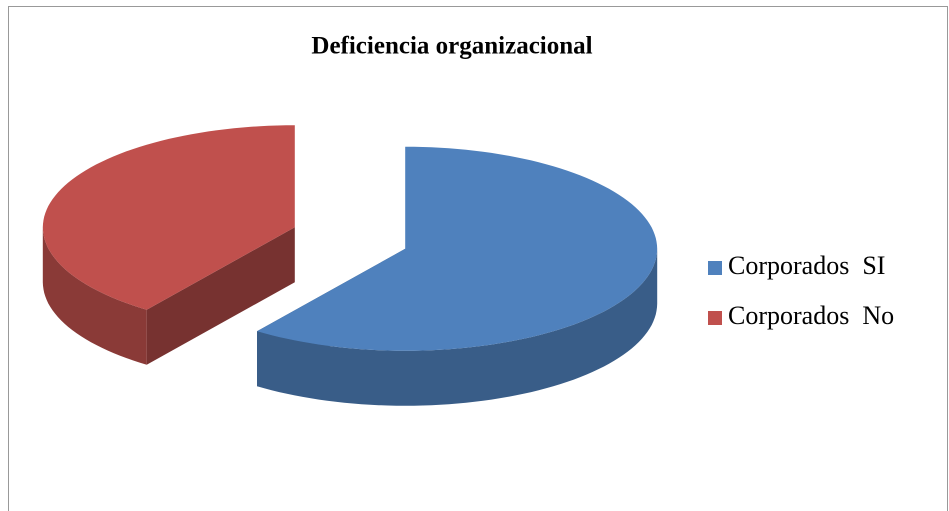  Describe the element at coordinates (806, 265) in the screenshot. I see `legend-label: Corporados SI` at that location.